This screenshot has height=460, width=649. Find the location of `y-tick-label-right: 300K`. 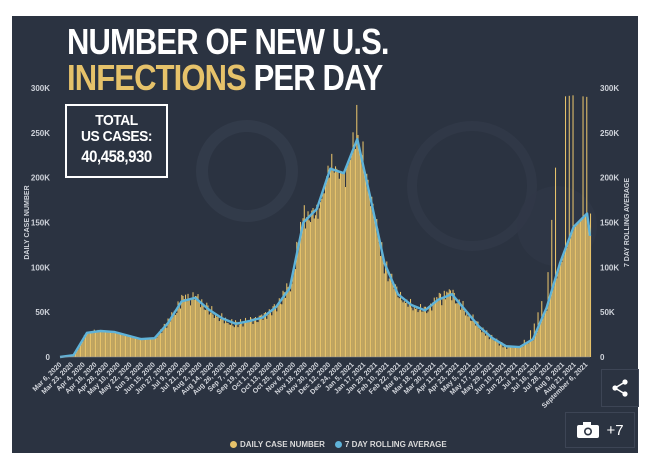

y-tick-label-right: 300K is located at coordinates (609, 88).